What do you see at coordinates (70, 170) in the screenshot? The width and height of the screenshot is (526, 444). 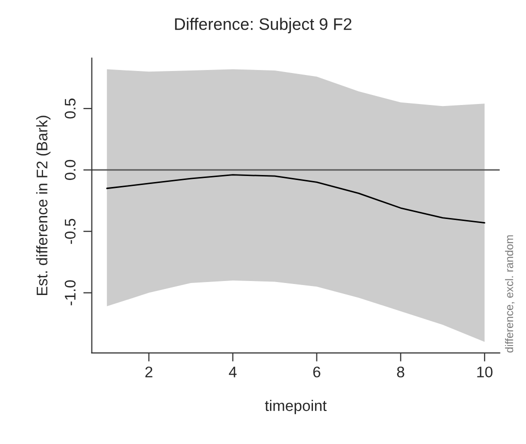 I see `y-tick-label: 0.0` at bounding box center [70, 170].